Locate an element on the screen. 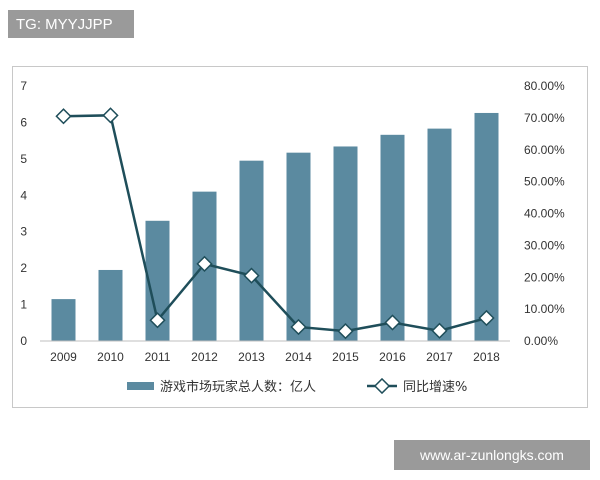 This screenshot has width=600, height=480. watermark-top: TG: MYYJJPP is located at coordinates (71, 24).